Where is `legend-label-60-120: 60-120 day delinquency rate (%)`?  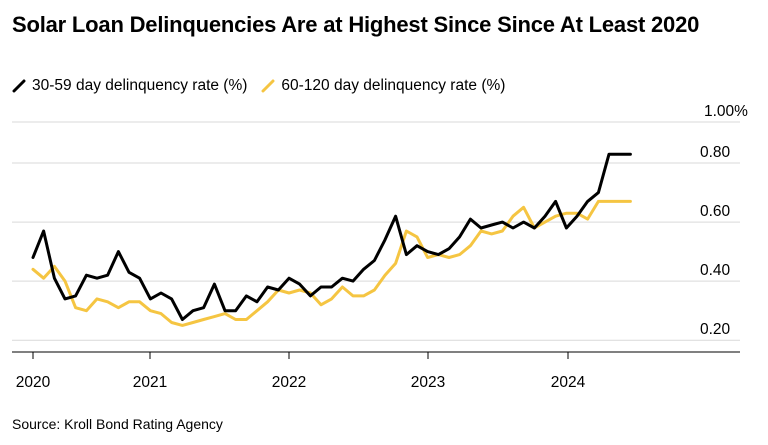
legend-label-60-120: 60-120 day delinquency rate (%) is located at coordinates (393, 85).